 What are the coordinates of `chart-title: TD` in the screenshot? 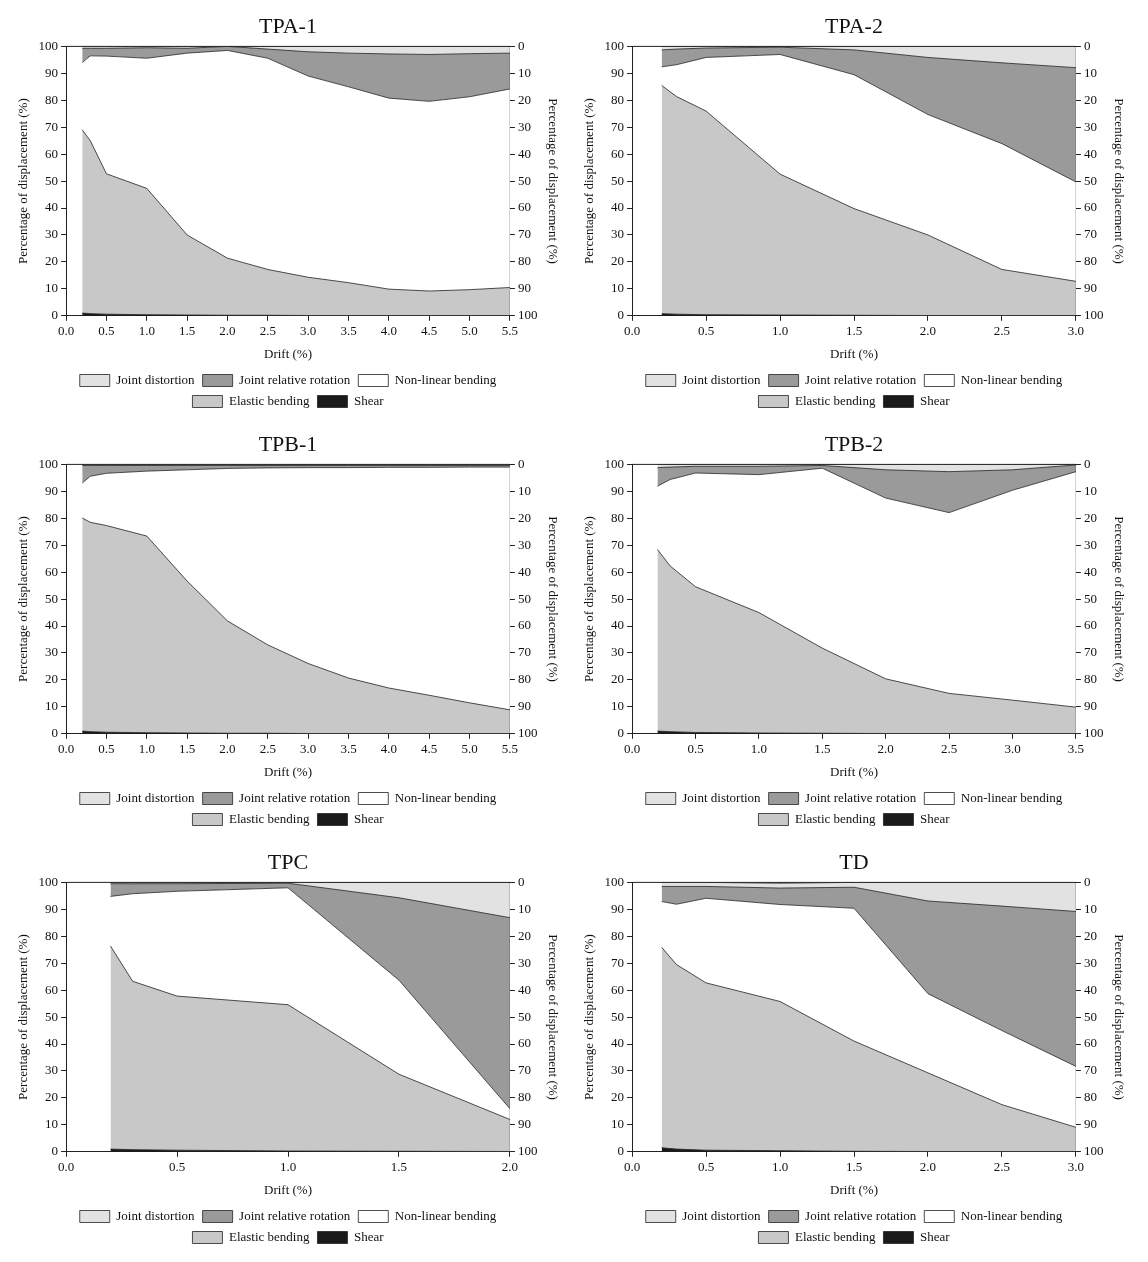 It's located at (854, 861).